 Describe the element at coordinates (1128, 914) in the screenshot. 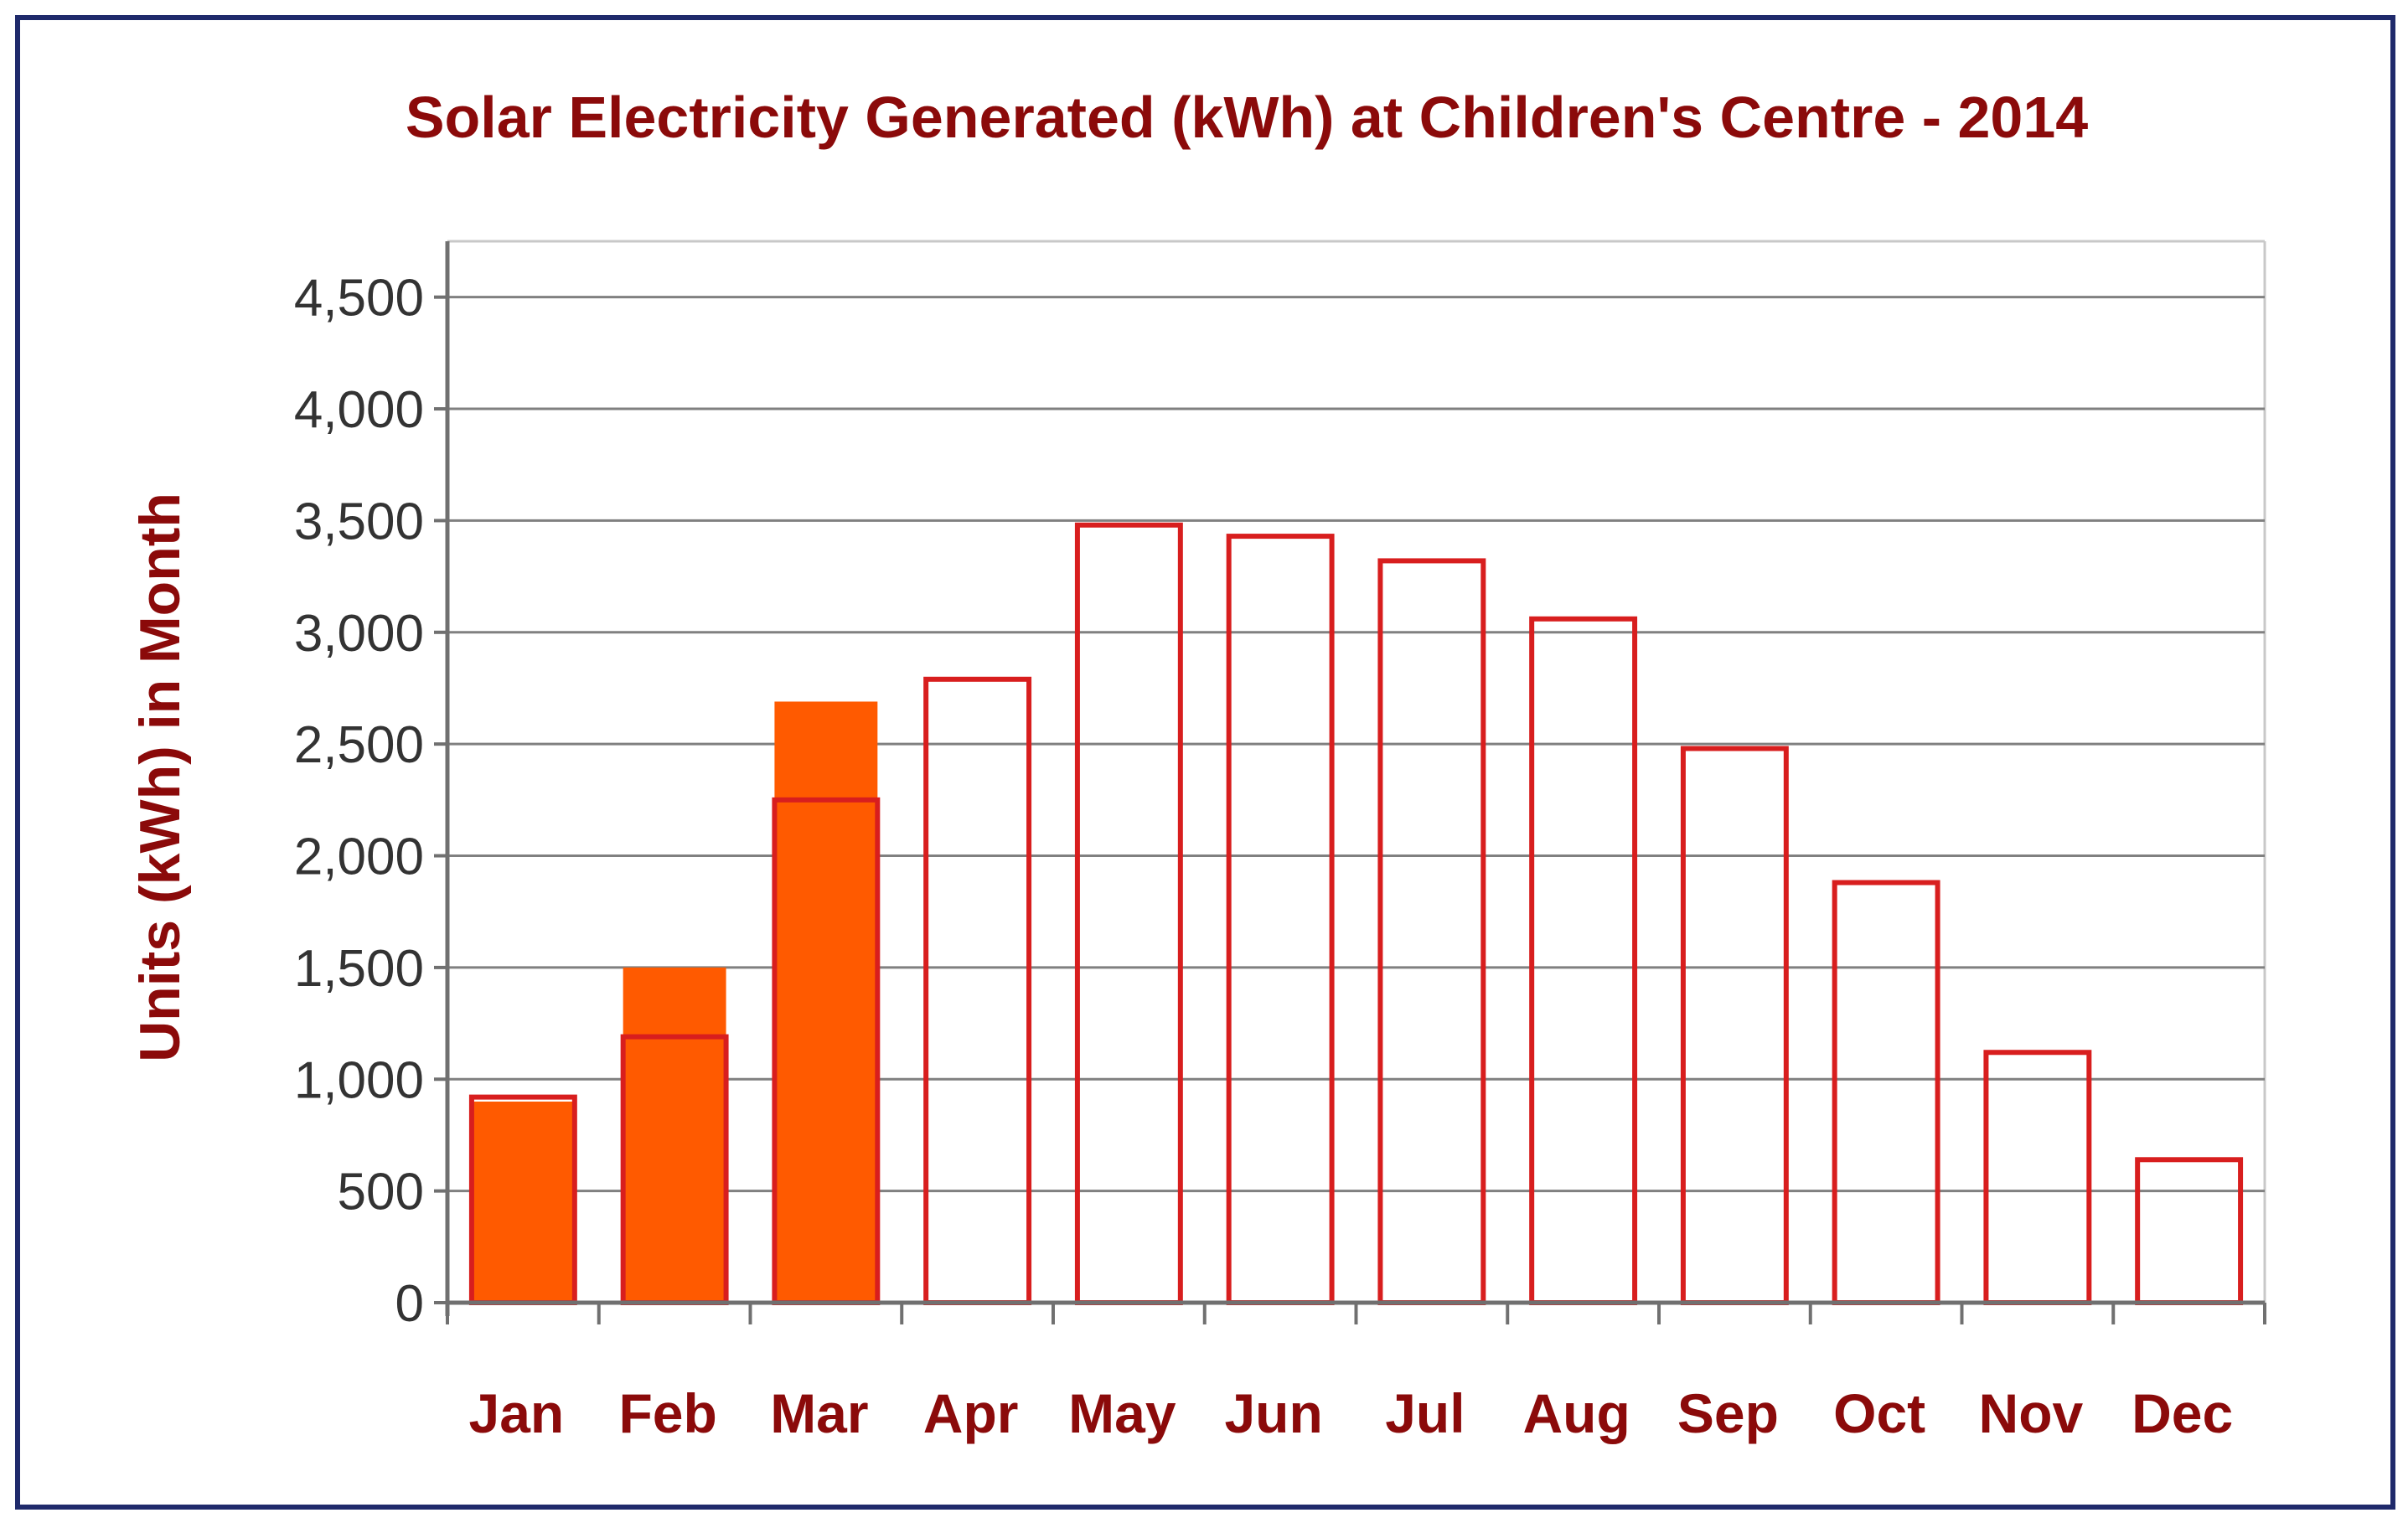

I see `bar-expected-may` at that location.